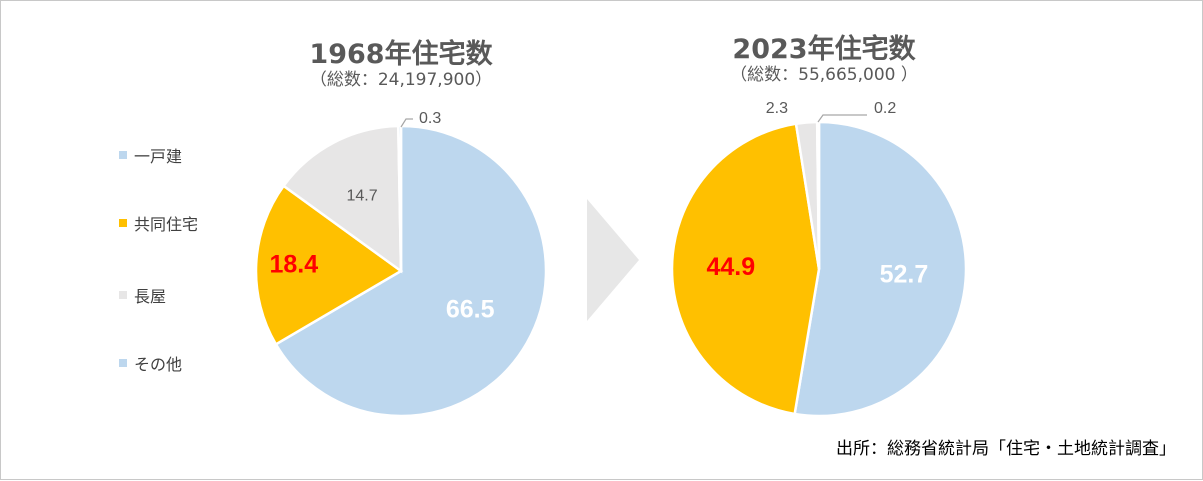 This screenshot has width=1203, height=481. Describe the element at coordinates (150, 296) in the screenshot. I see `legend-label-rowhouse: 長屋` at that location.